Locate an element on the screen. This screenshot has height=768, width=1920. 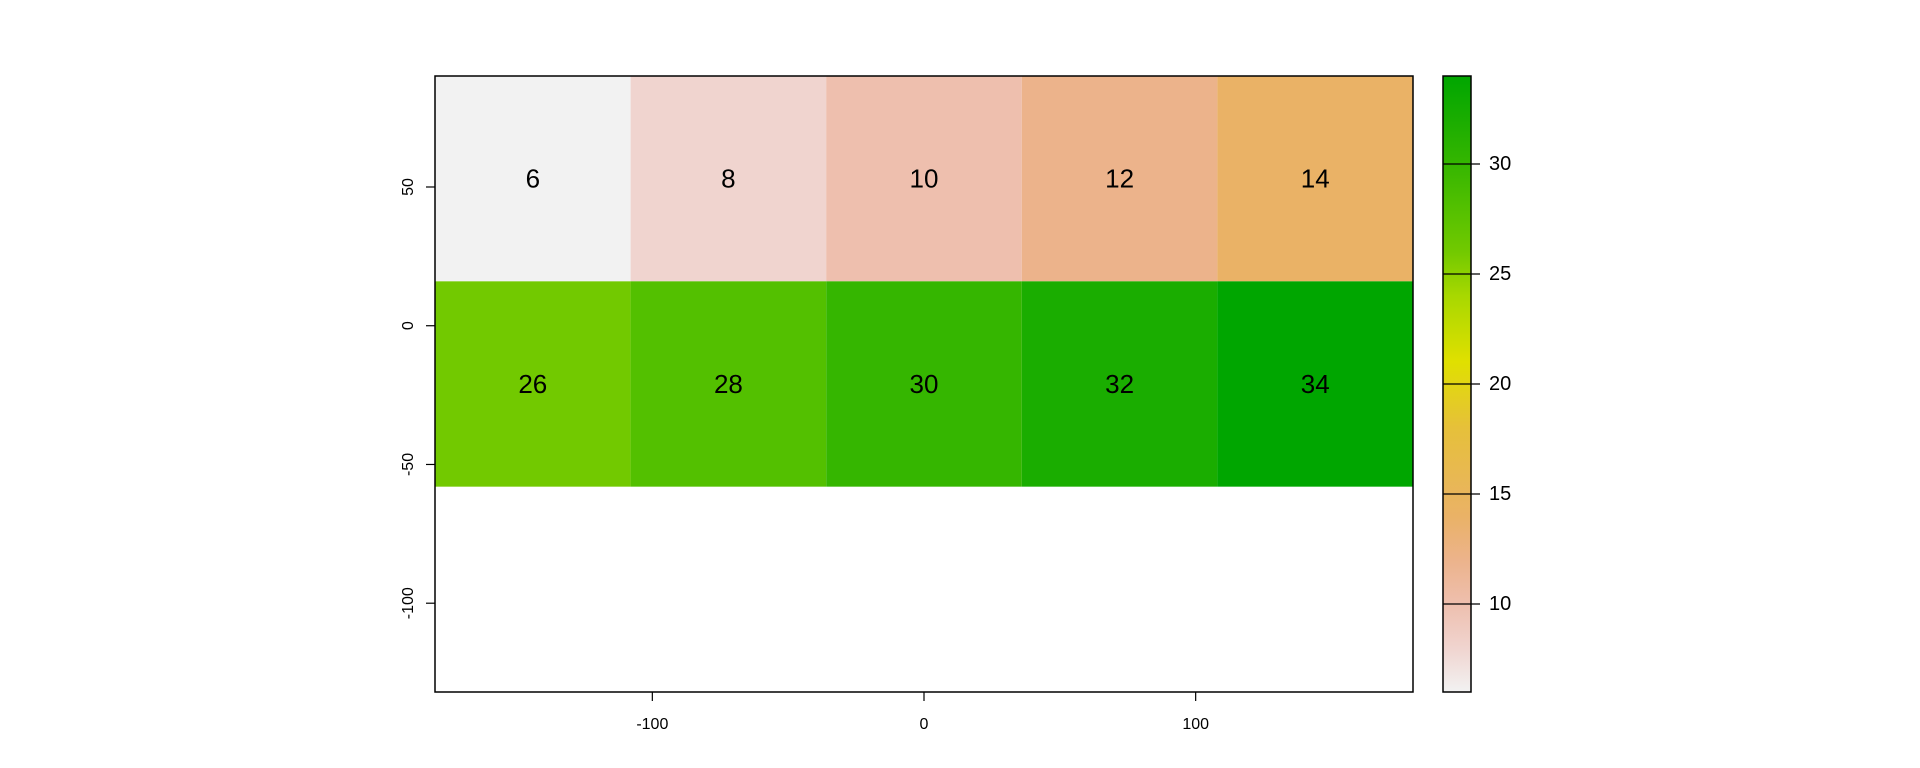
colorbar-frame is located at coordinates (1457, 384).